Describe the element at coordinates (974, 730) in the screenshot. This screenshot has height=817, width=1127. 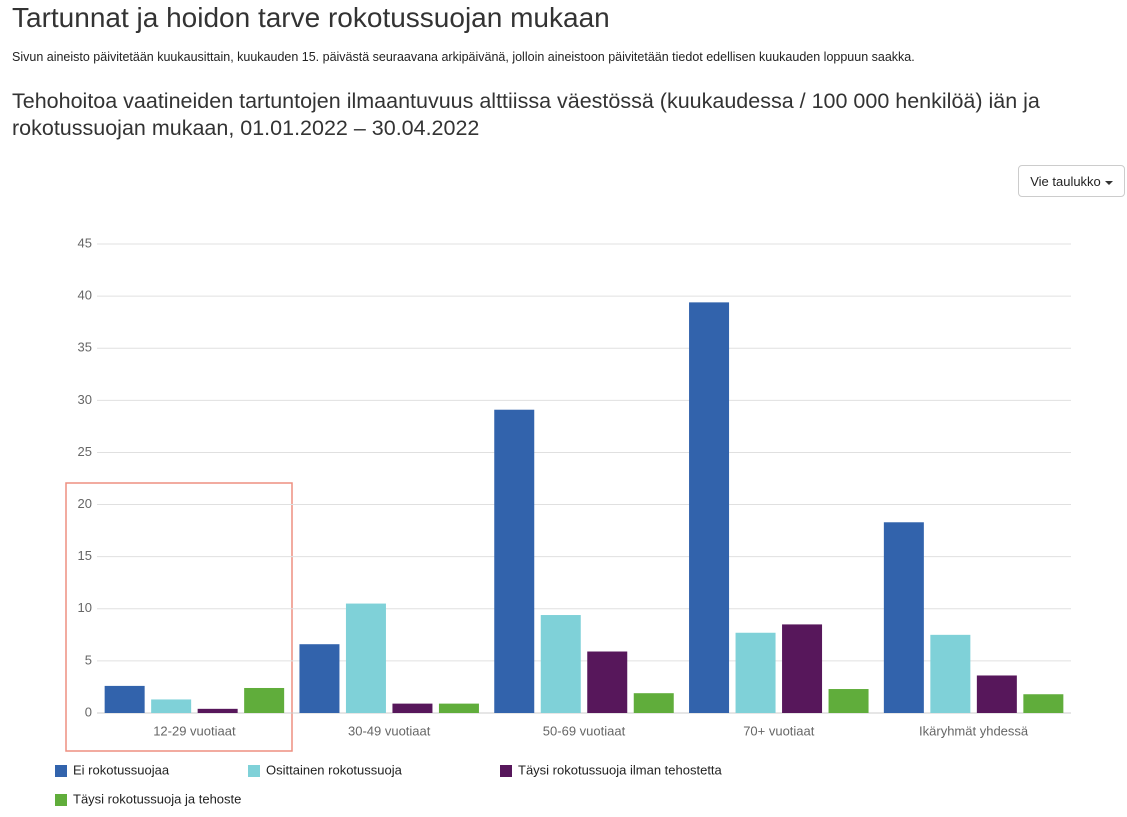
I see `x-tick-label: Ikäryhmät yhdessä` at that location.